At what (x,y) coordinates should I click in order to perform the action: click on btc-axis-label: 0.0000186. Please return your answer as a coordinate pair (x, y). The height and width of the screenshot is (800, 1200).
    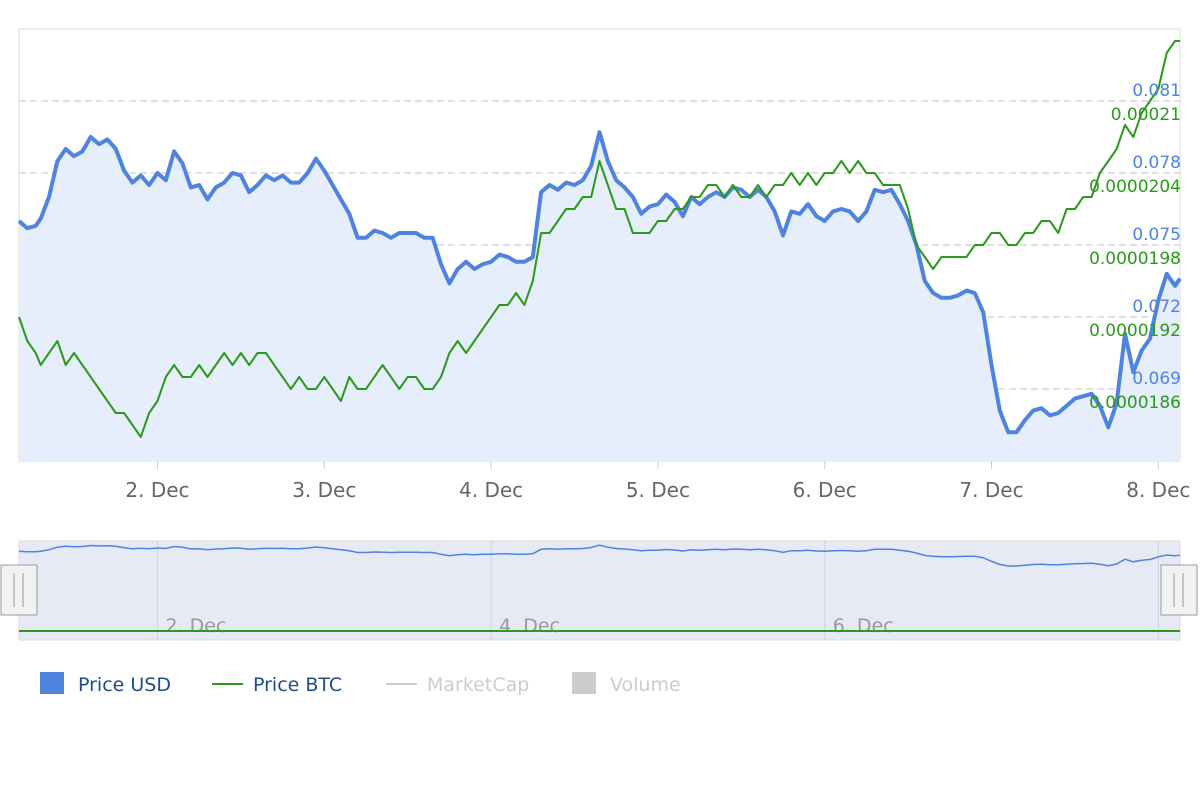
    Looking at the image, I should click on (1135, 403).